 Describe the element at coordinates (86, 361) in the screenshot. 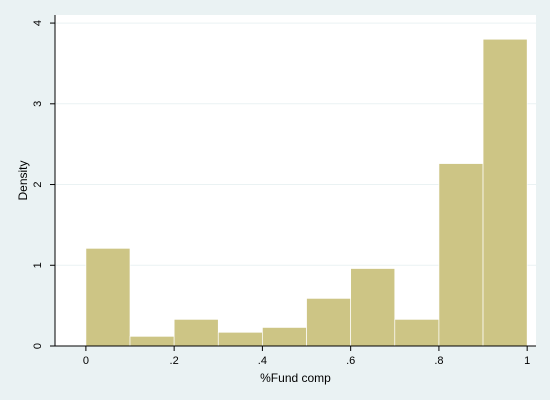

I see `x-tick-label: 0` at that location.